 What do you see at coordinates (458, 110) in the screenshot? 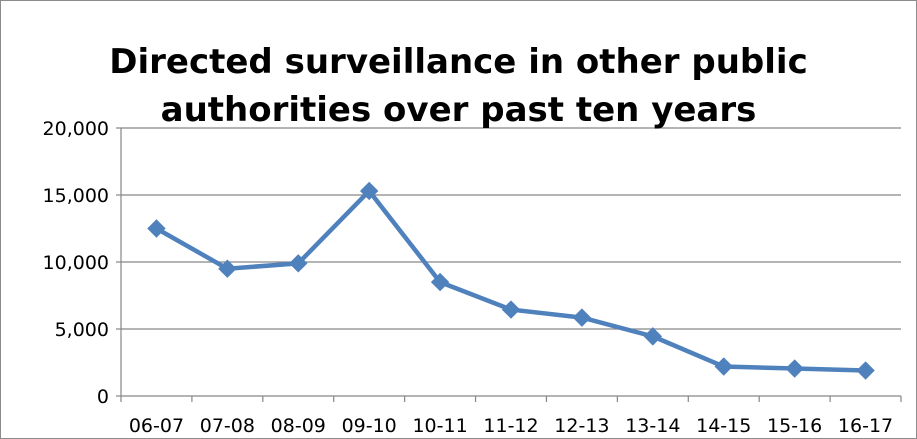
I see `chart-title-line-2: authorities over past ten years` at bounding box center [458, 110].